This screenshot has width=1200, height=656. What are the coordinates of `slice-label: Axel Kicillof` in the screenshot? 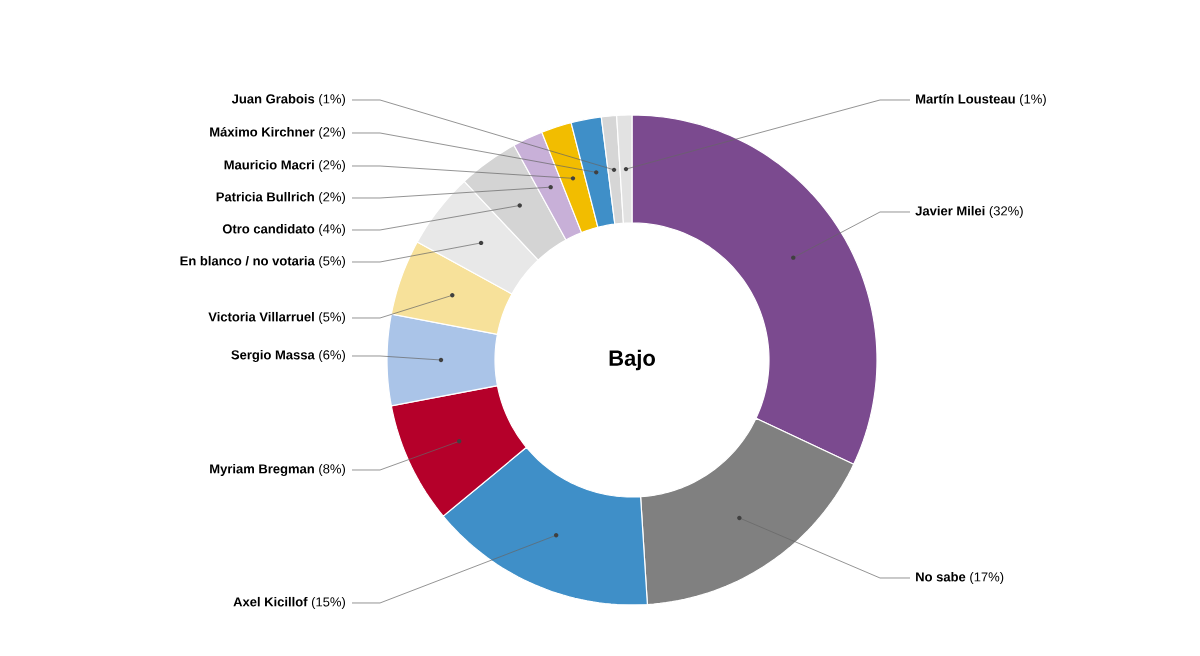 It's located at (270, 601).